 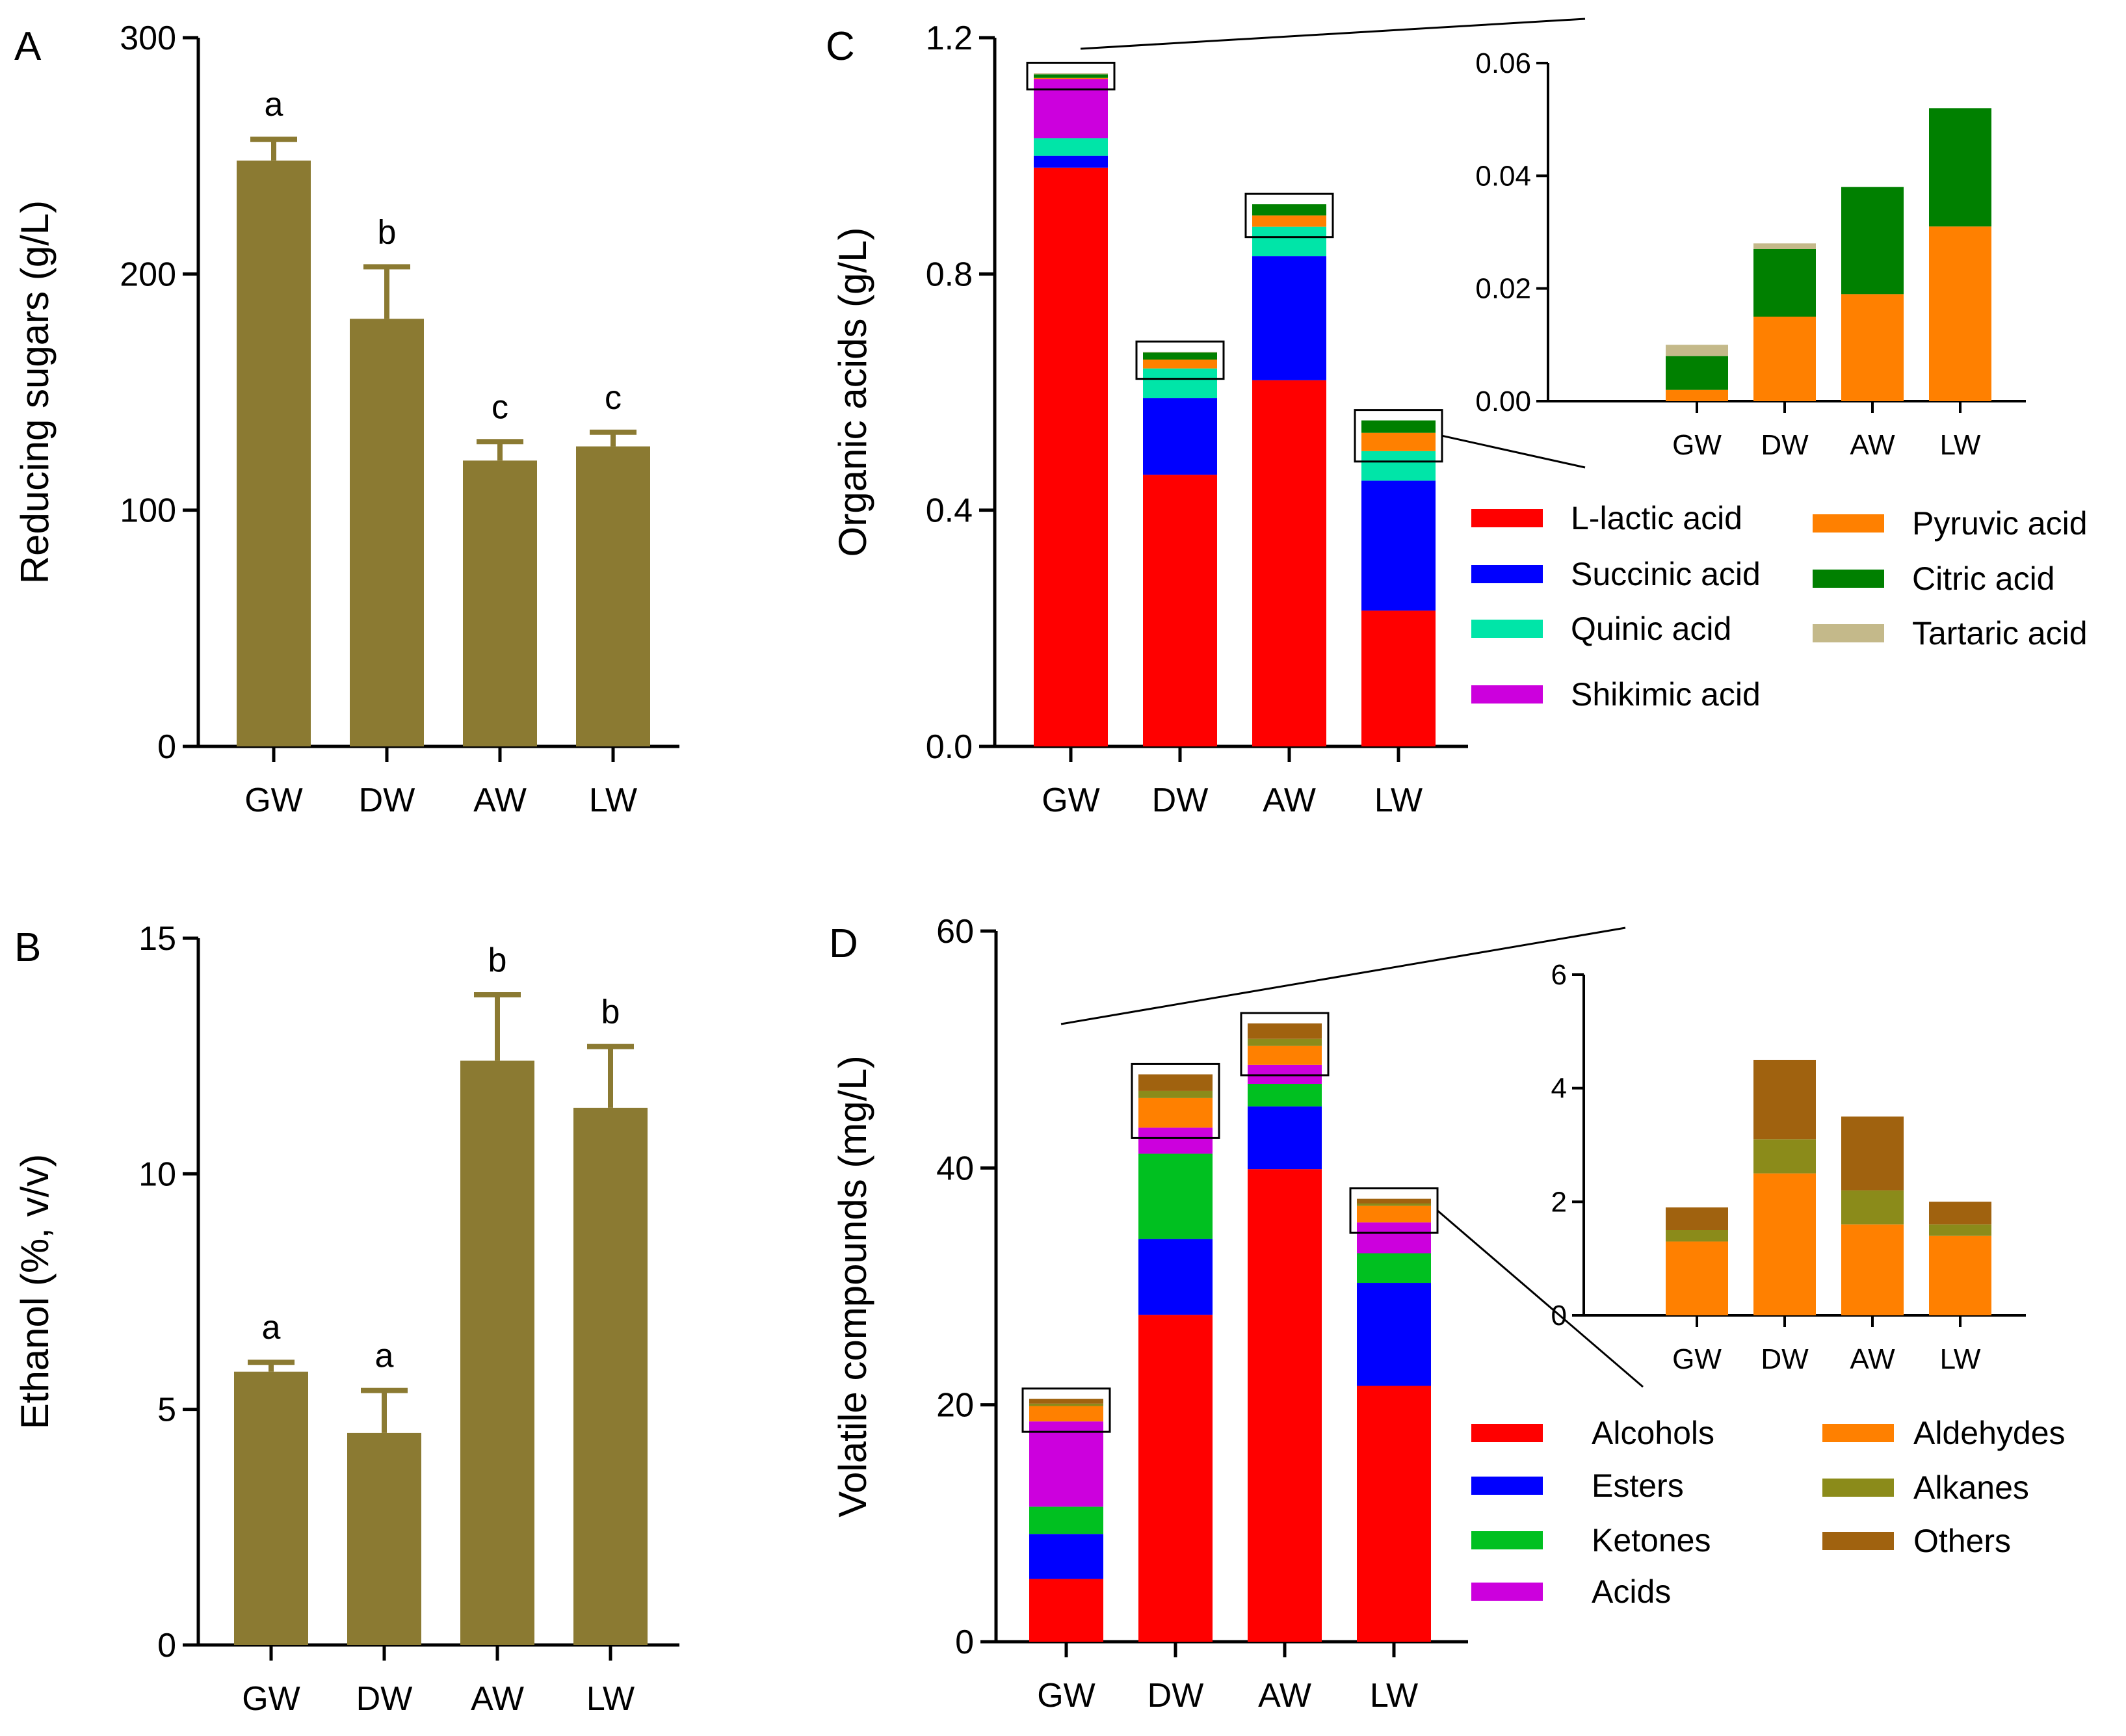 What do you see at coordinates (955, 1406) in the screenshot?
I see `y-tick-label: 20` at bounding box center [955, 1406].